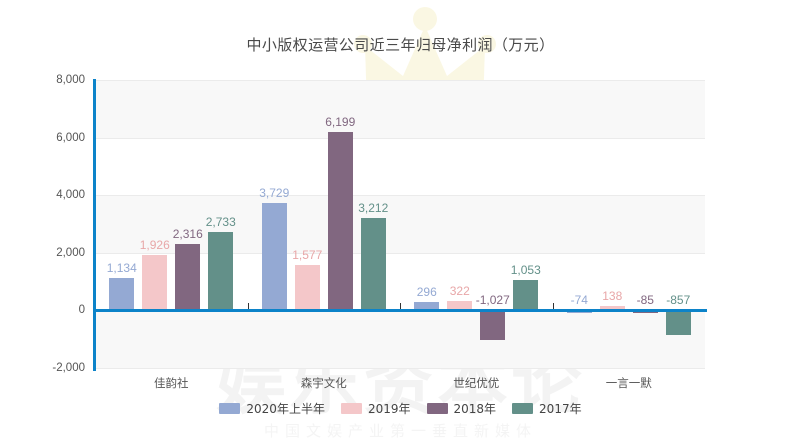 The width and height of the screenshot is (801, 447). What do you see at coordinates (475, 409) in the screenshot?
I see `legend-label: 2018年` at bounding box center [475, 409].